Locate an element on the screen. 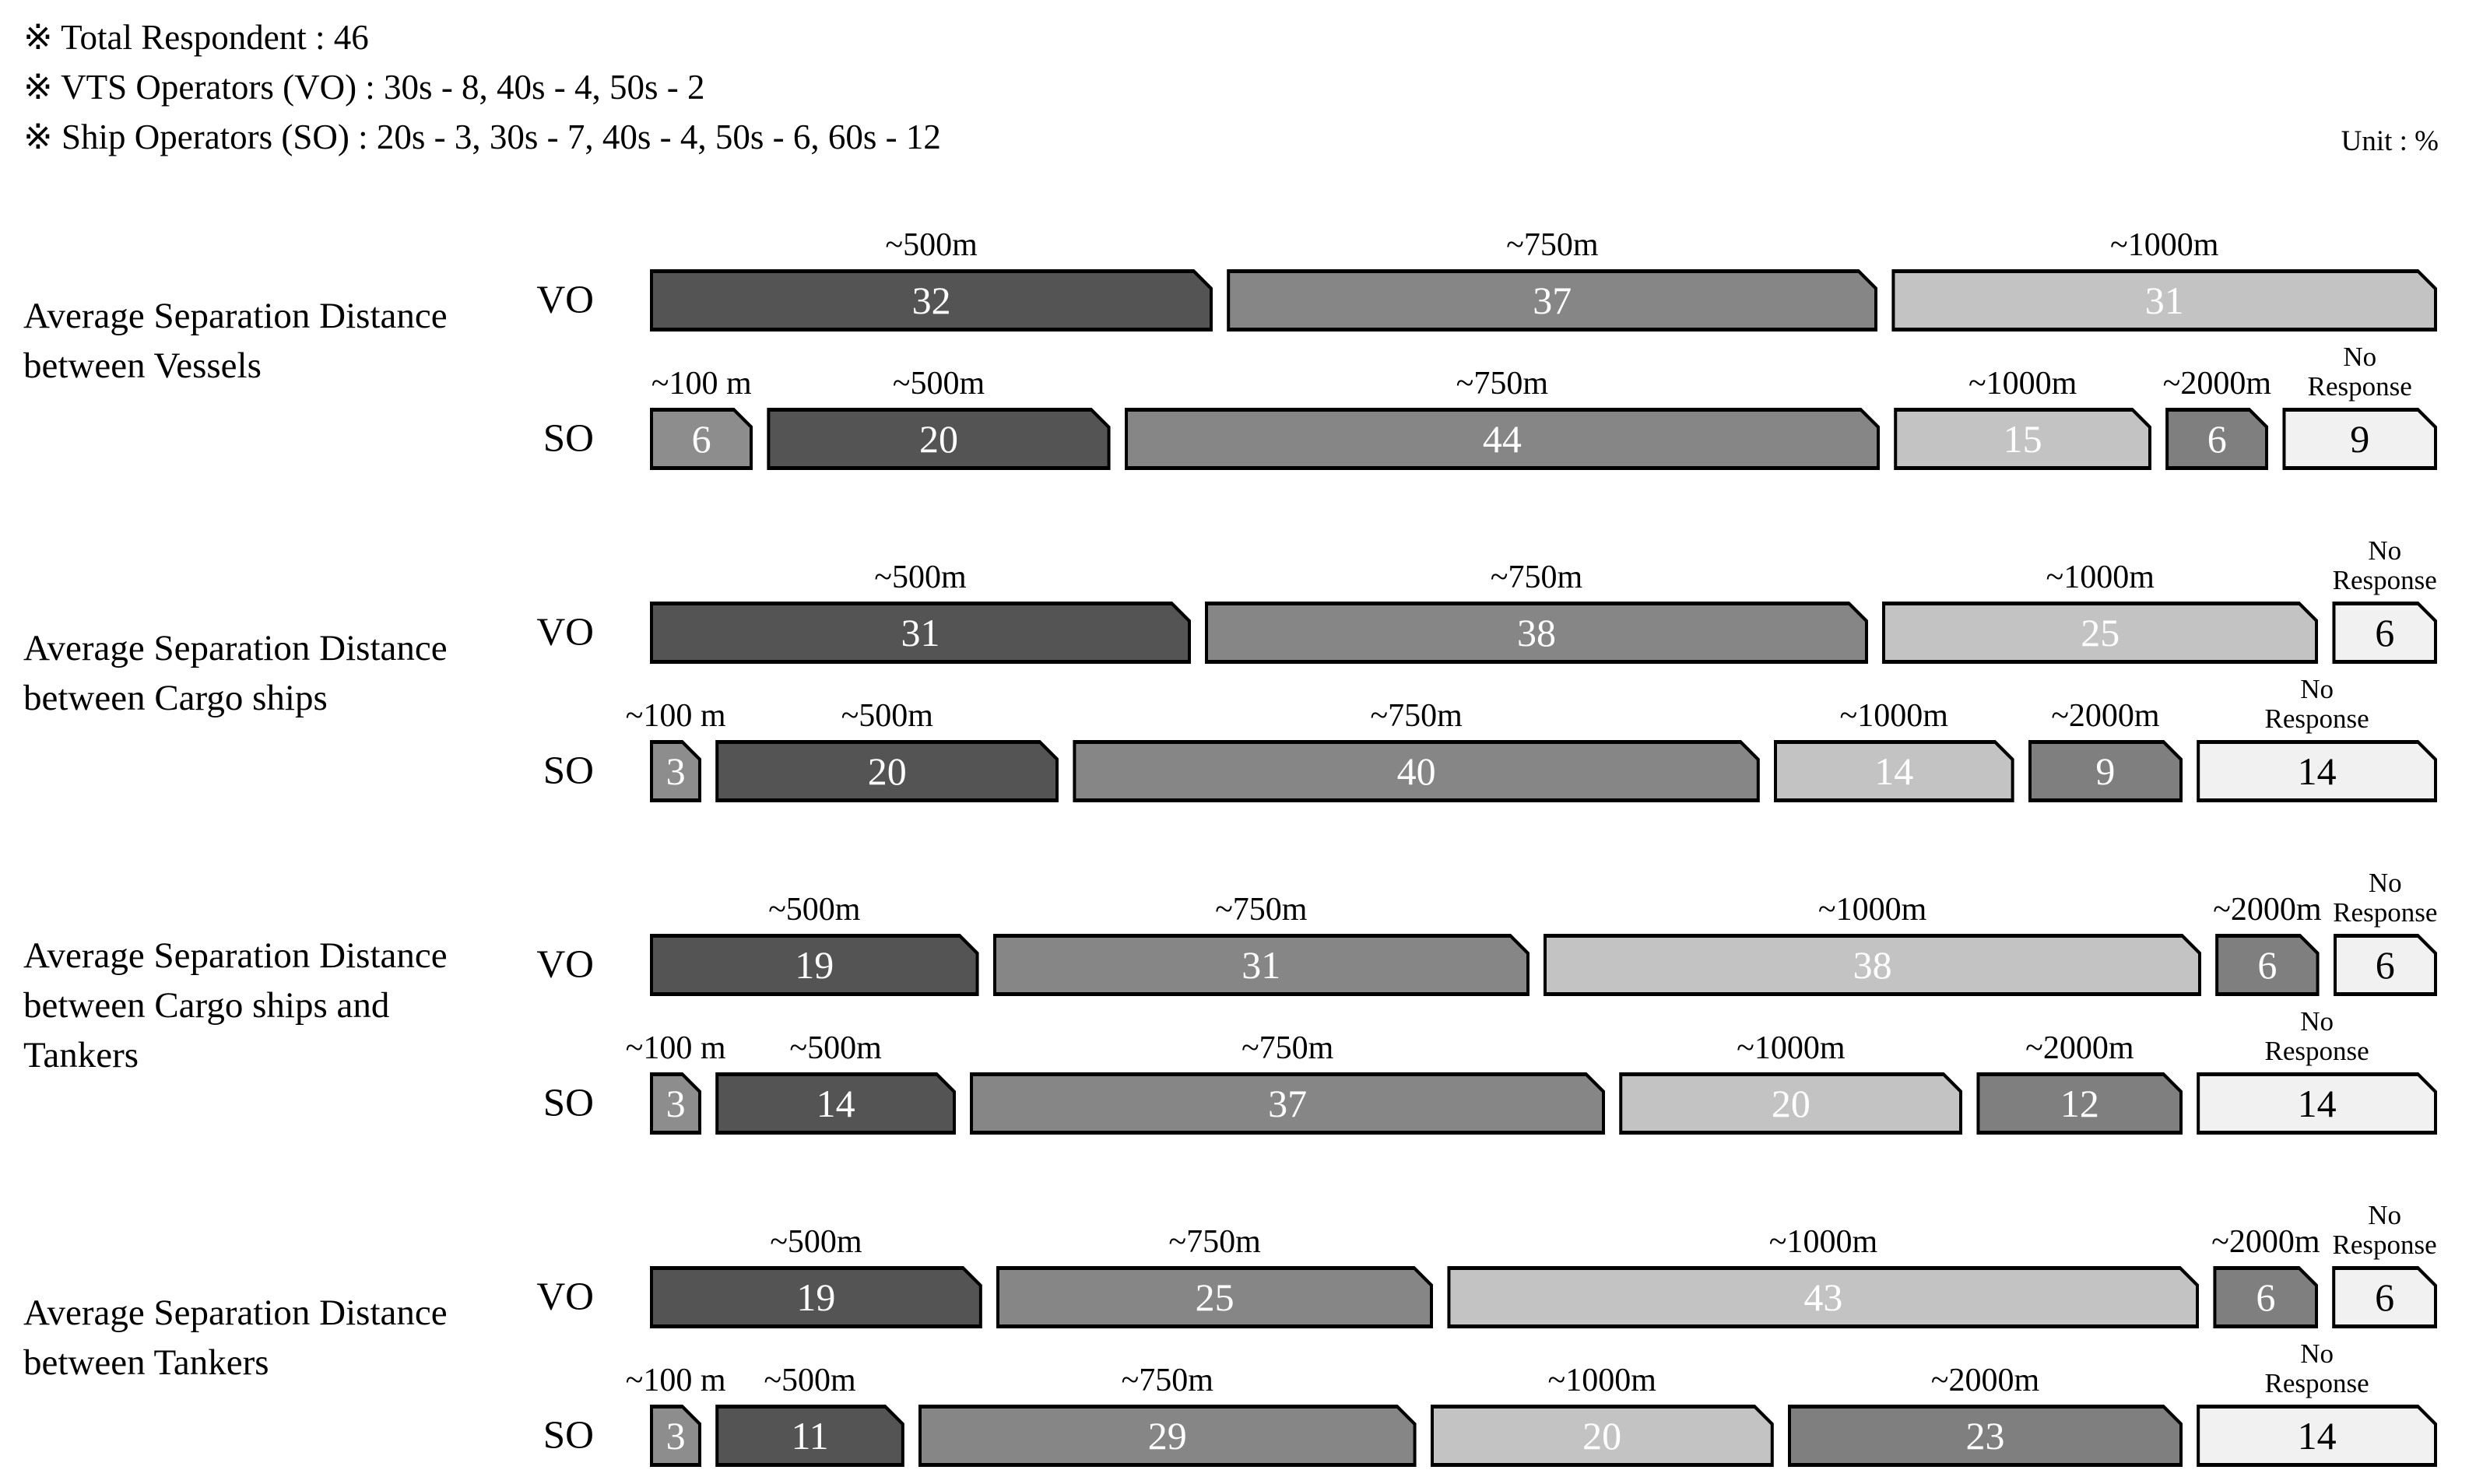  category-label: No Response is located at coordinates (2317, 1368).